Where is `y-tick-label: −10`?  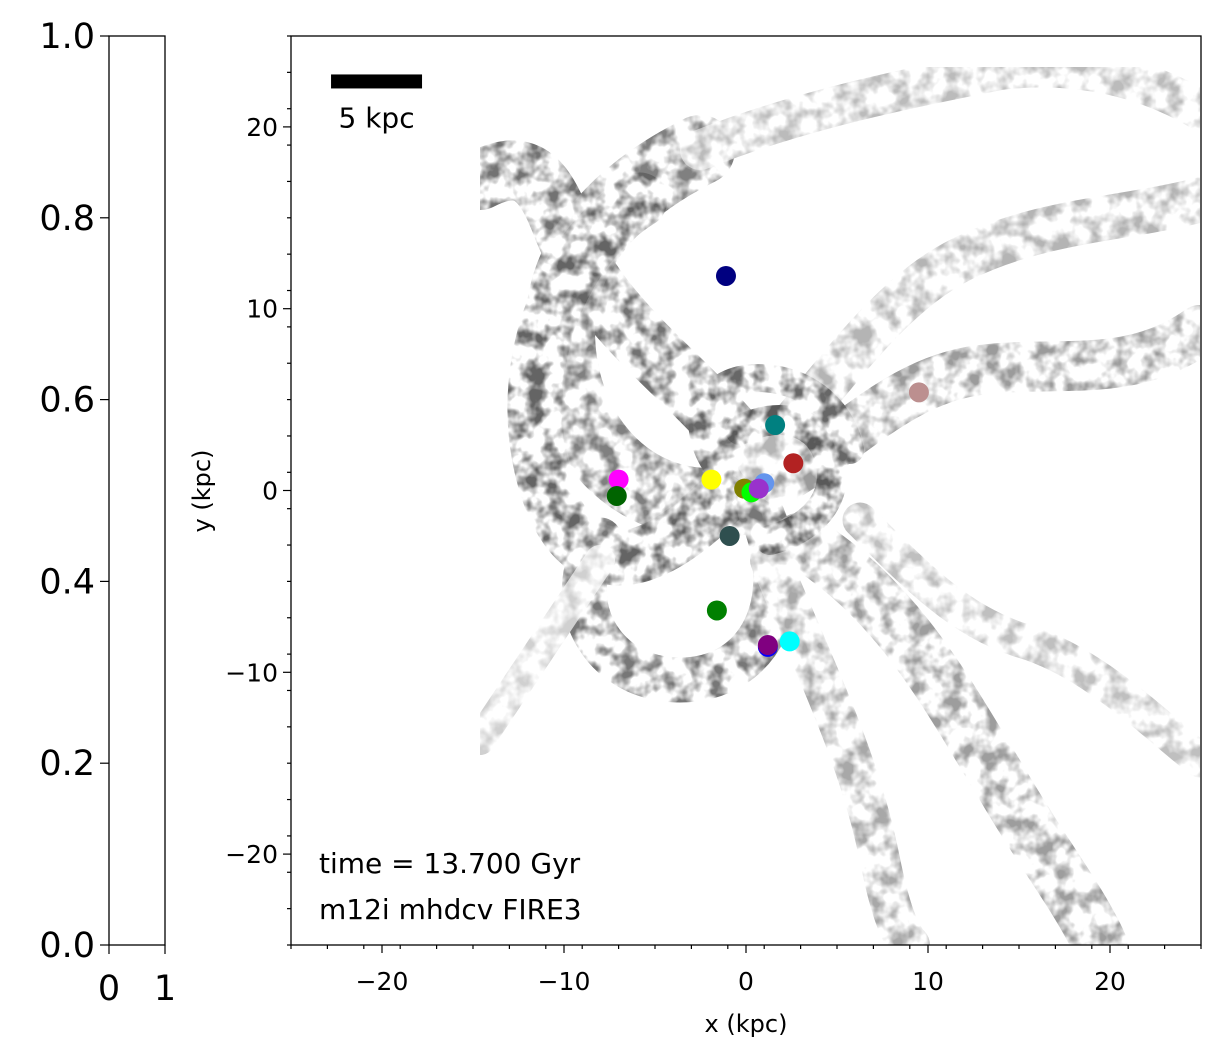
y-tick-label: −10 is located at coordinates (251, 672).